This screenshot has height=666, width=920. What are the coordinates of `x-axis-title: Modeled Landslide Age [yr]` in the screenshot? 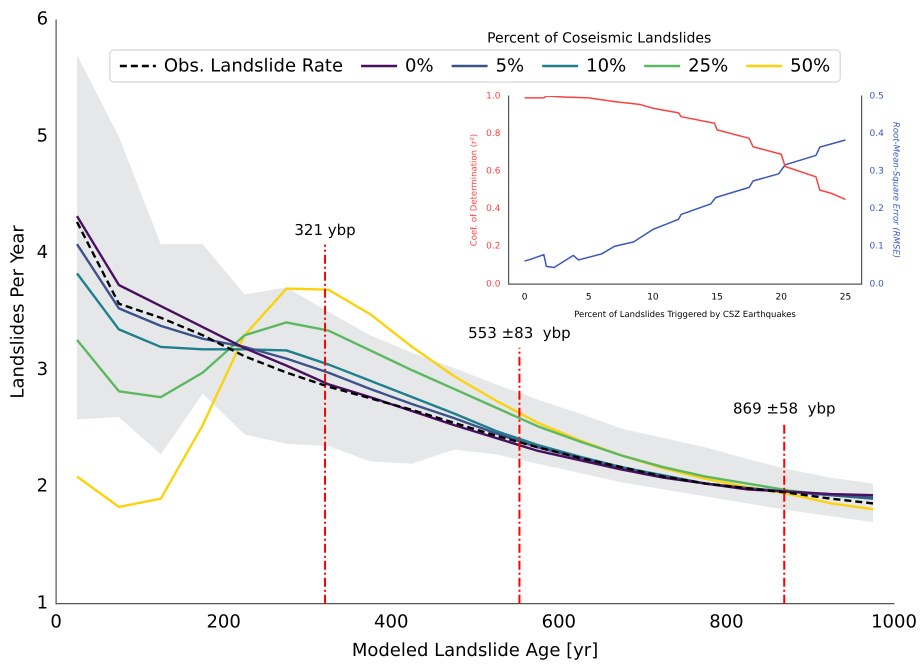 It's located at (475, 650).